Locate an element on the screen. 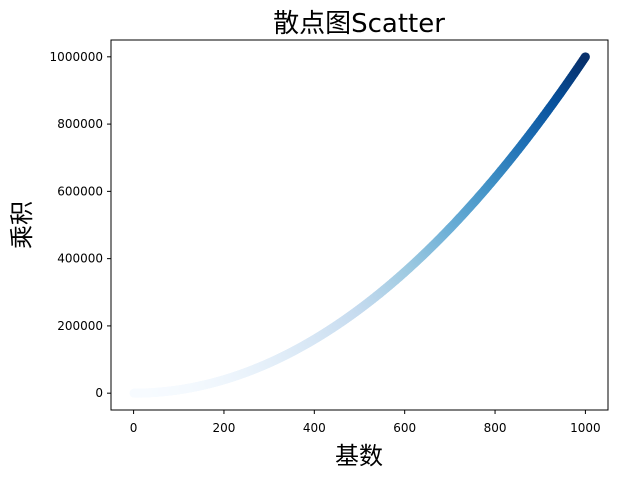  y-tick-label: 800000 is located at coordinates (80, 124).